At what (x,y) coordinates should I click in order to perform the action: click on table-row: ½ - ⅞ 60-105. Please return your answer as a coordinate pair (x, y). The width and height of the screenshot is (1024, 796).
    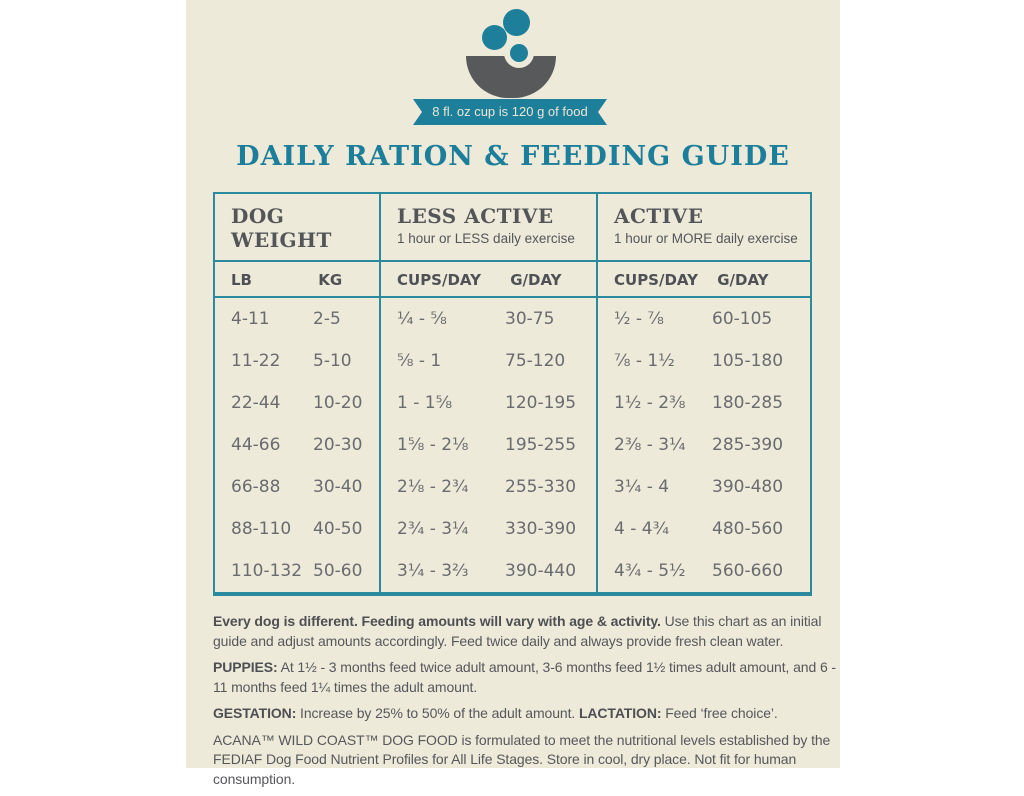
    Looking at the image, I should click on (712, 319).